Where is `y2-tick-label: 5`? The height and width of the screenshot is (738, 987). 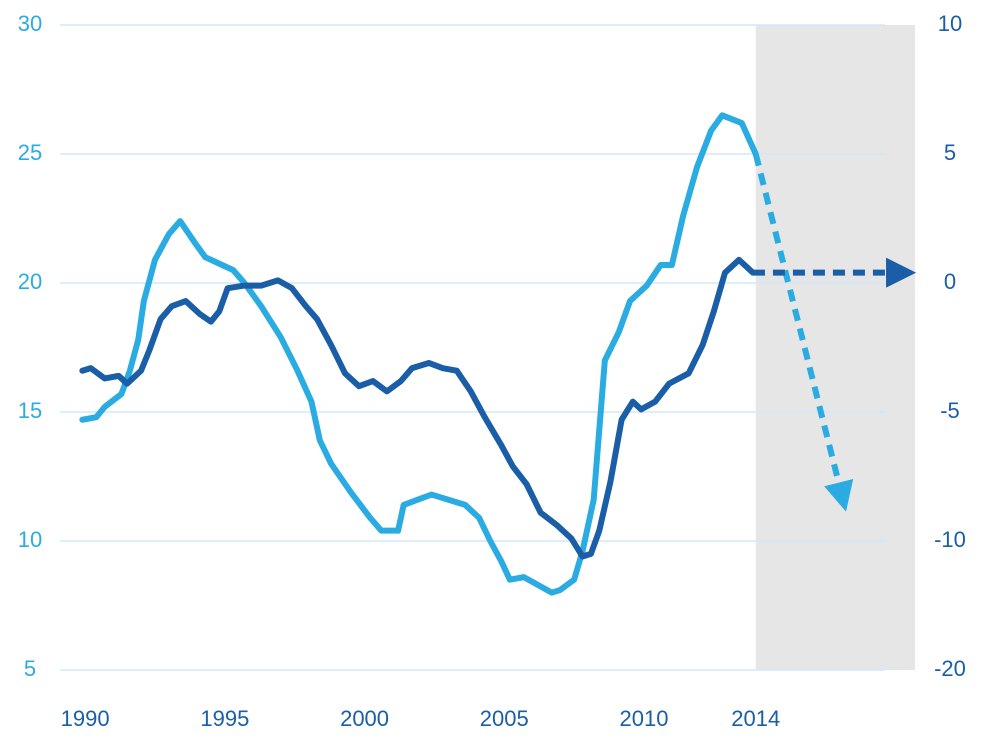 y2-tick-label: 5 is located at coordinates (950, 152).